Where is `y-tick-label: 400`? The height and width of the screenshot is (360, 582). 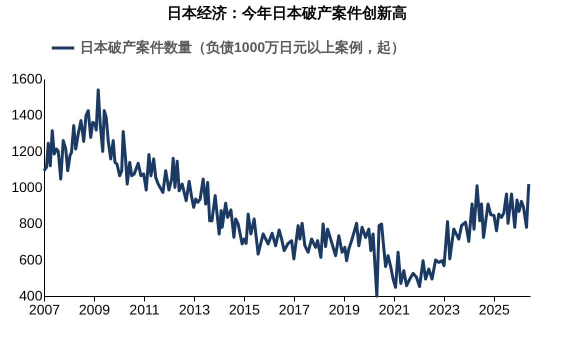 y-tick-label: 400 is located at coordinates (31, 296).